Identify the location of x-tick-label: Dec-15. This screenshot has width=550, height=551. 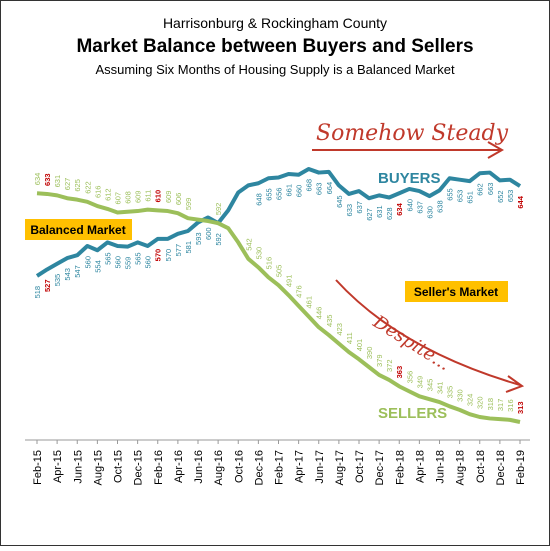
(139, 467).